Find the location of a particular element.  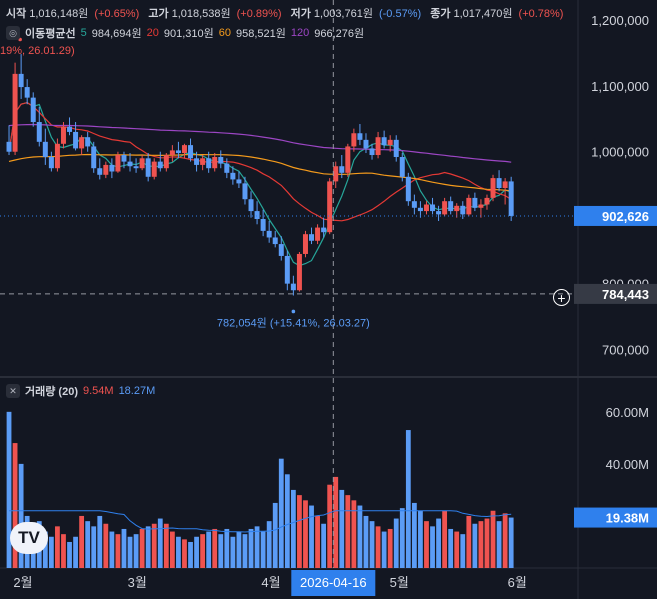

eye-icon: ◎ is located at coordinates (13, 33).